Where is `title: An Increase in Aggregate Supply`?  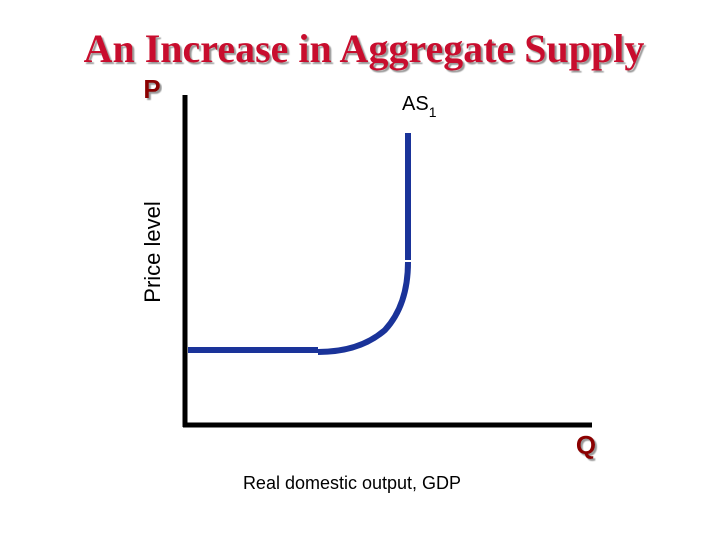 title: An Increase in Aggregate Supply is located at coordinates (364, 48).